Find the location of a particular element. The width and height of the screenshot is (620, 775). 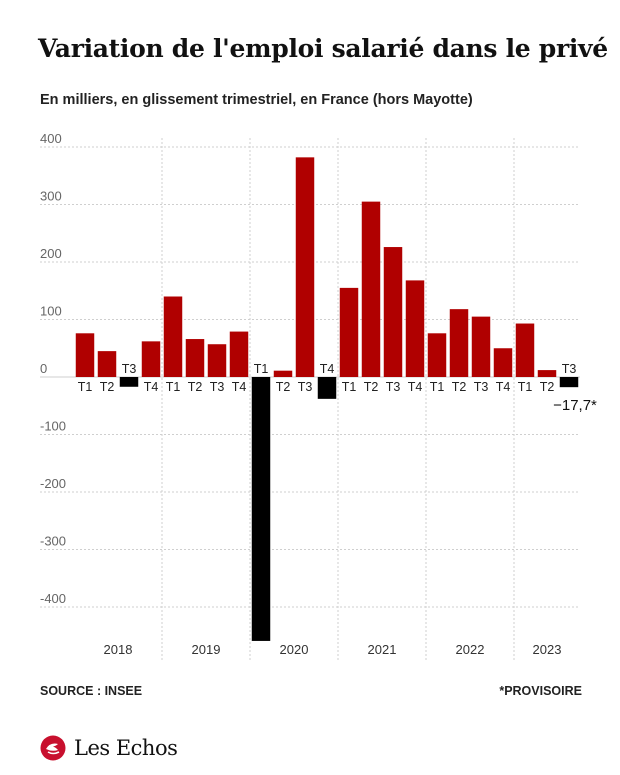

year-label: 2021 is located at coordinates (382, 649).